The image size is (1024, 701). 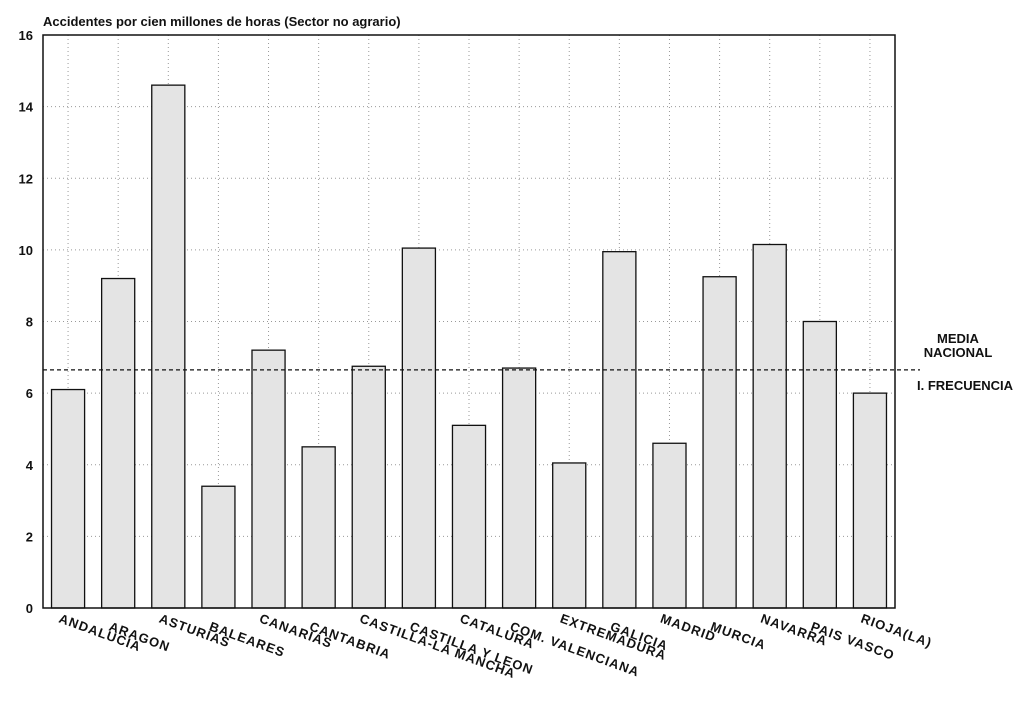 I want to click on y-tick-label: 16, so click(x=26, y=35).